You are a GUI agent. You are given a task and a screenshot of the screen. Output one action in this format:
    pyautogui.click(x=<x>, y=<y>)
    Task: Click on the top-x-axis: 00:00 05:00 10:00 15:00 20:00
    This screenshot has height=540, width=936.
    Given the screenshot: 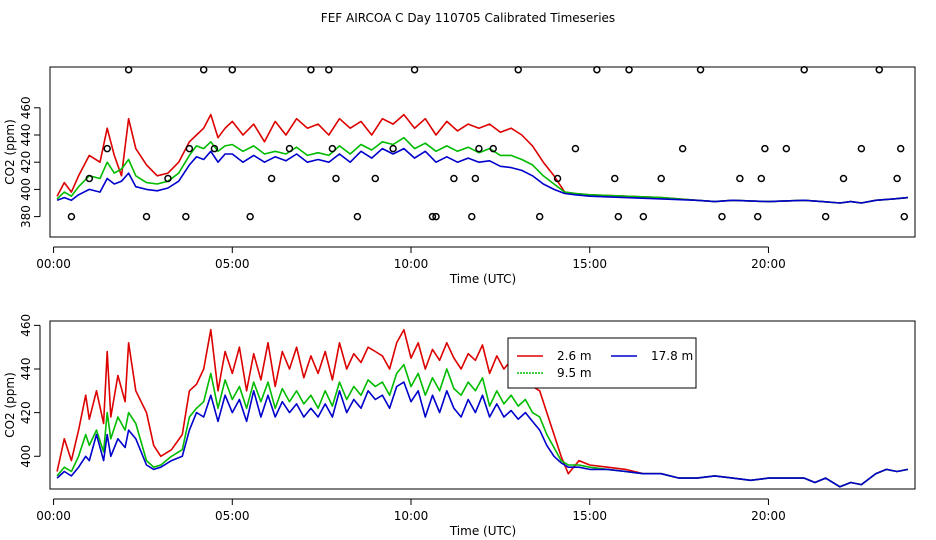 What is the action you would take?
    pyautogui.click(x=411, y=258)
    